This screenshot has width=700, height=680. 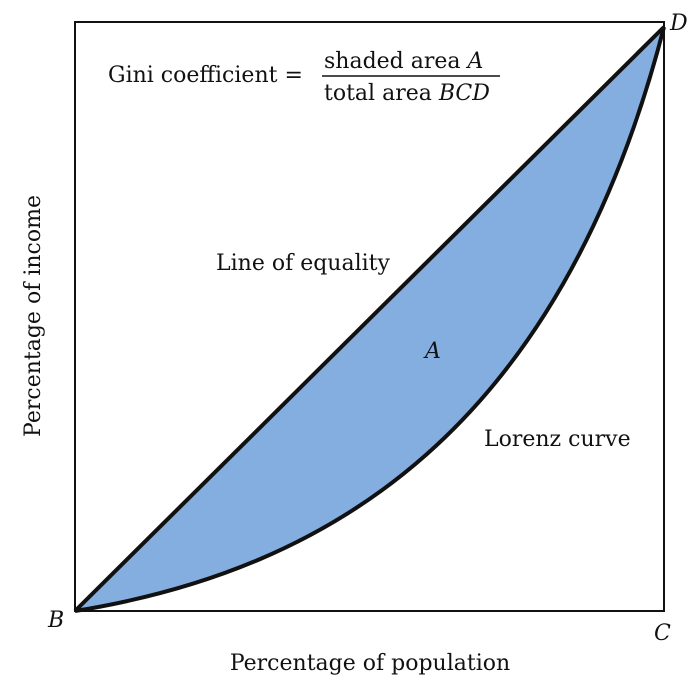 What do you see at coordinates (370, 663) in the screenshot?
I see `x-axis-label: Percentage of population` at bounding box center [370, 663].